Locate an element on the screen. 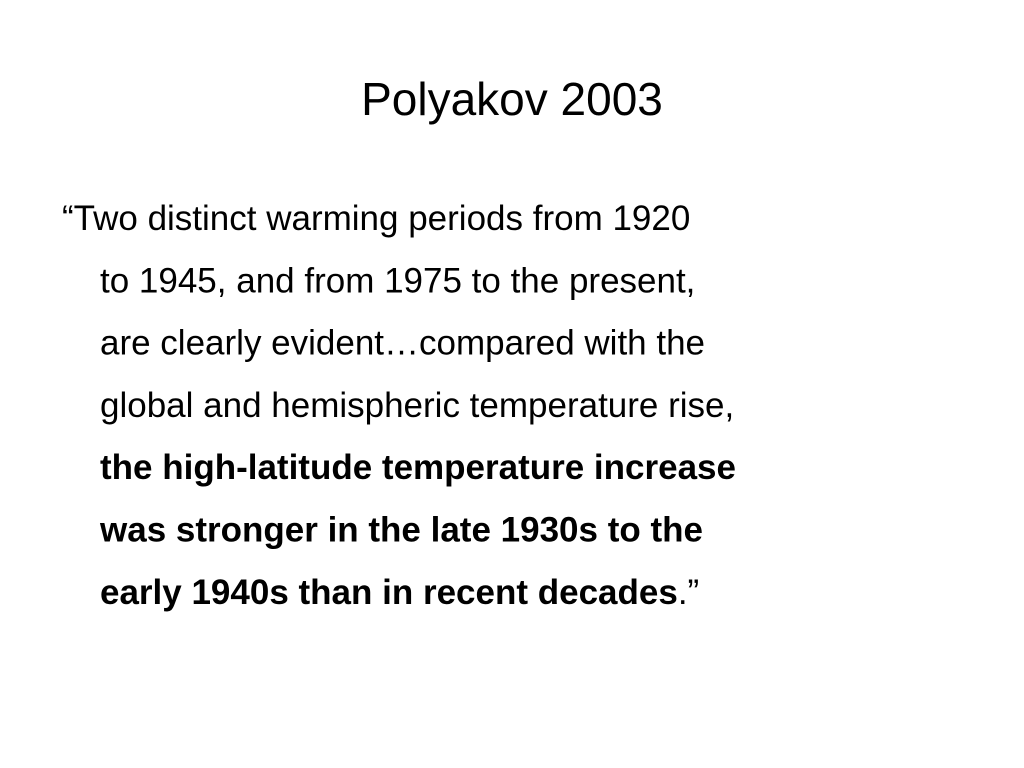 This screenshot has width=1024, height=768. body-line: global and hemispheric temperature rise, is located at coordinates (417, 405).